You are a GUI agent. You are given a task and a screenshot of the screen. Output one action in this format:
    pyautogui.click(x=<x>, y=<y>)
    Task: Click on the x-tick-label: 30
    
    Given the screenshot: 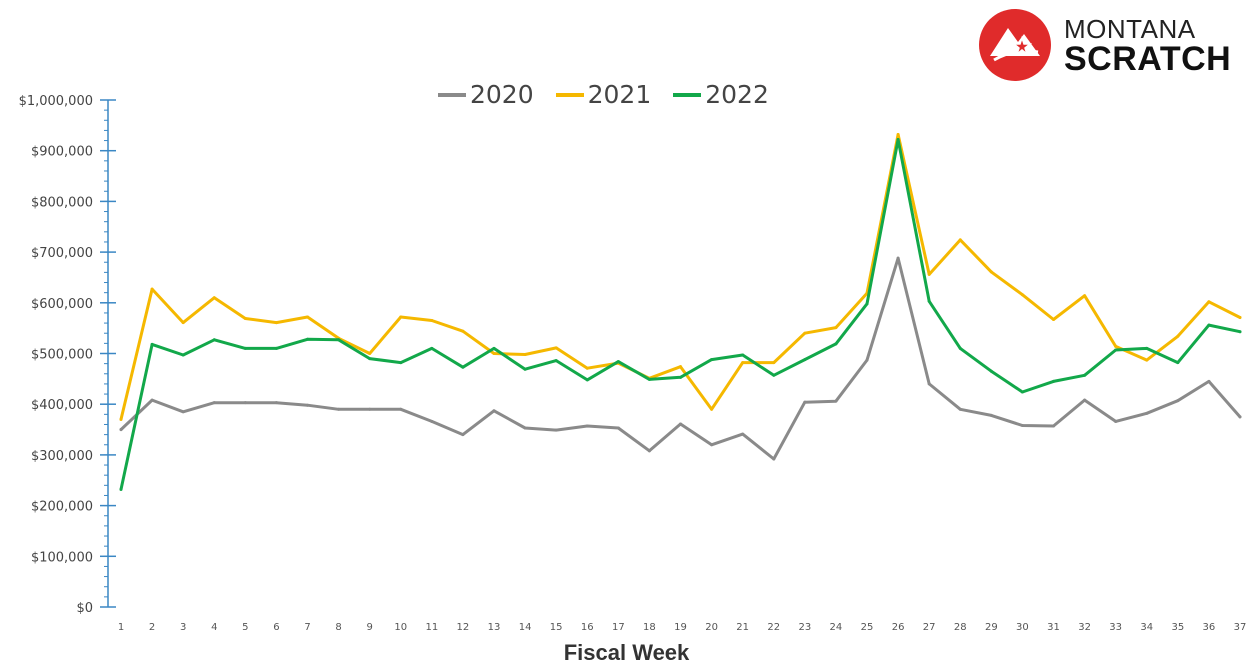 What is the action you would take?
    pyautogui.click(x=1022, y=627)
    